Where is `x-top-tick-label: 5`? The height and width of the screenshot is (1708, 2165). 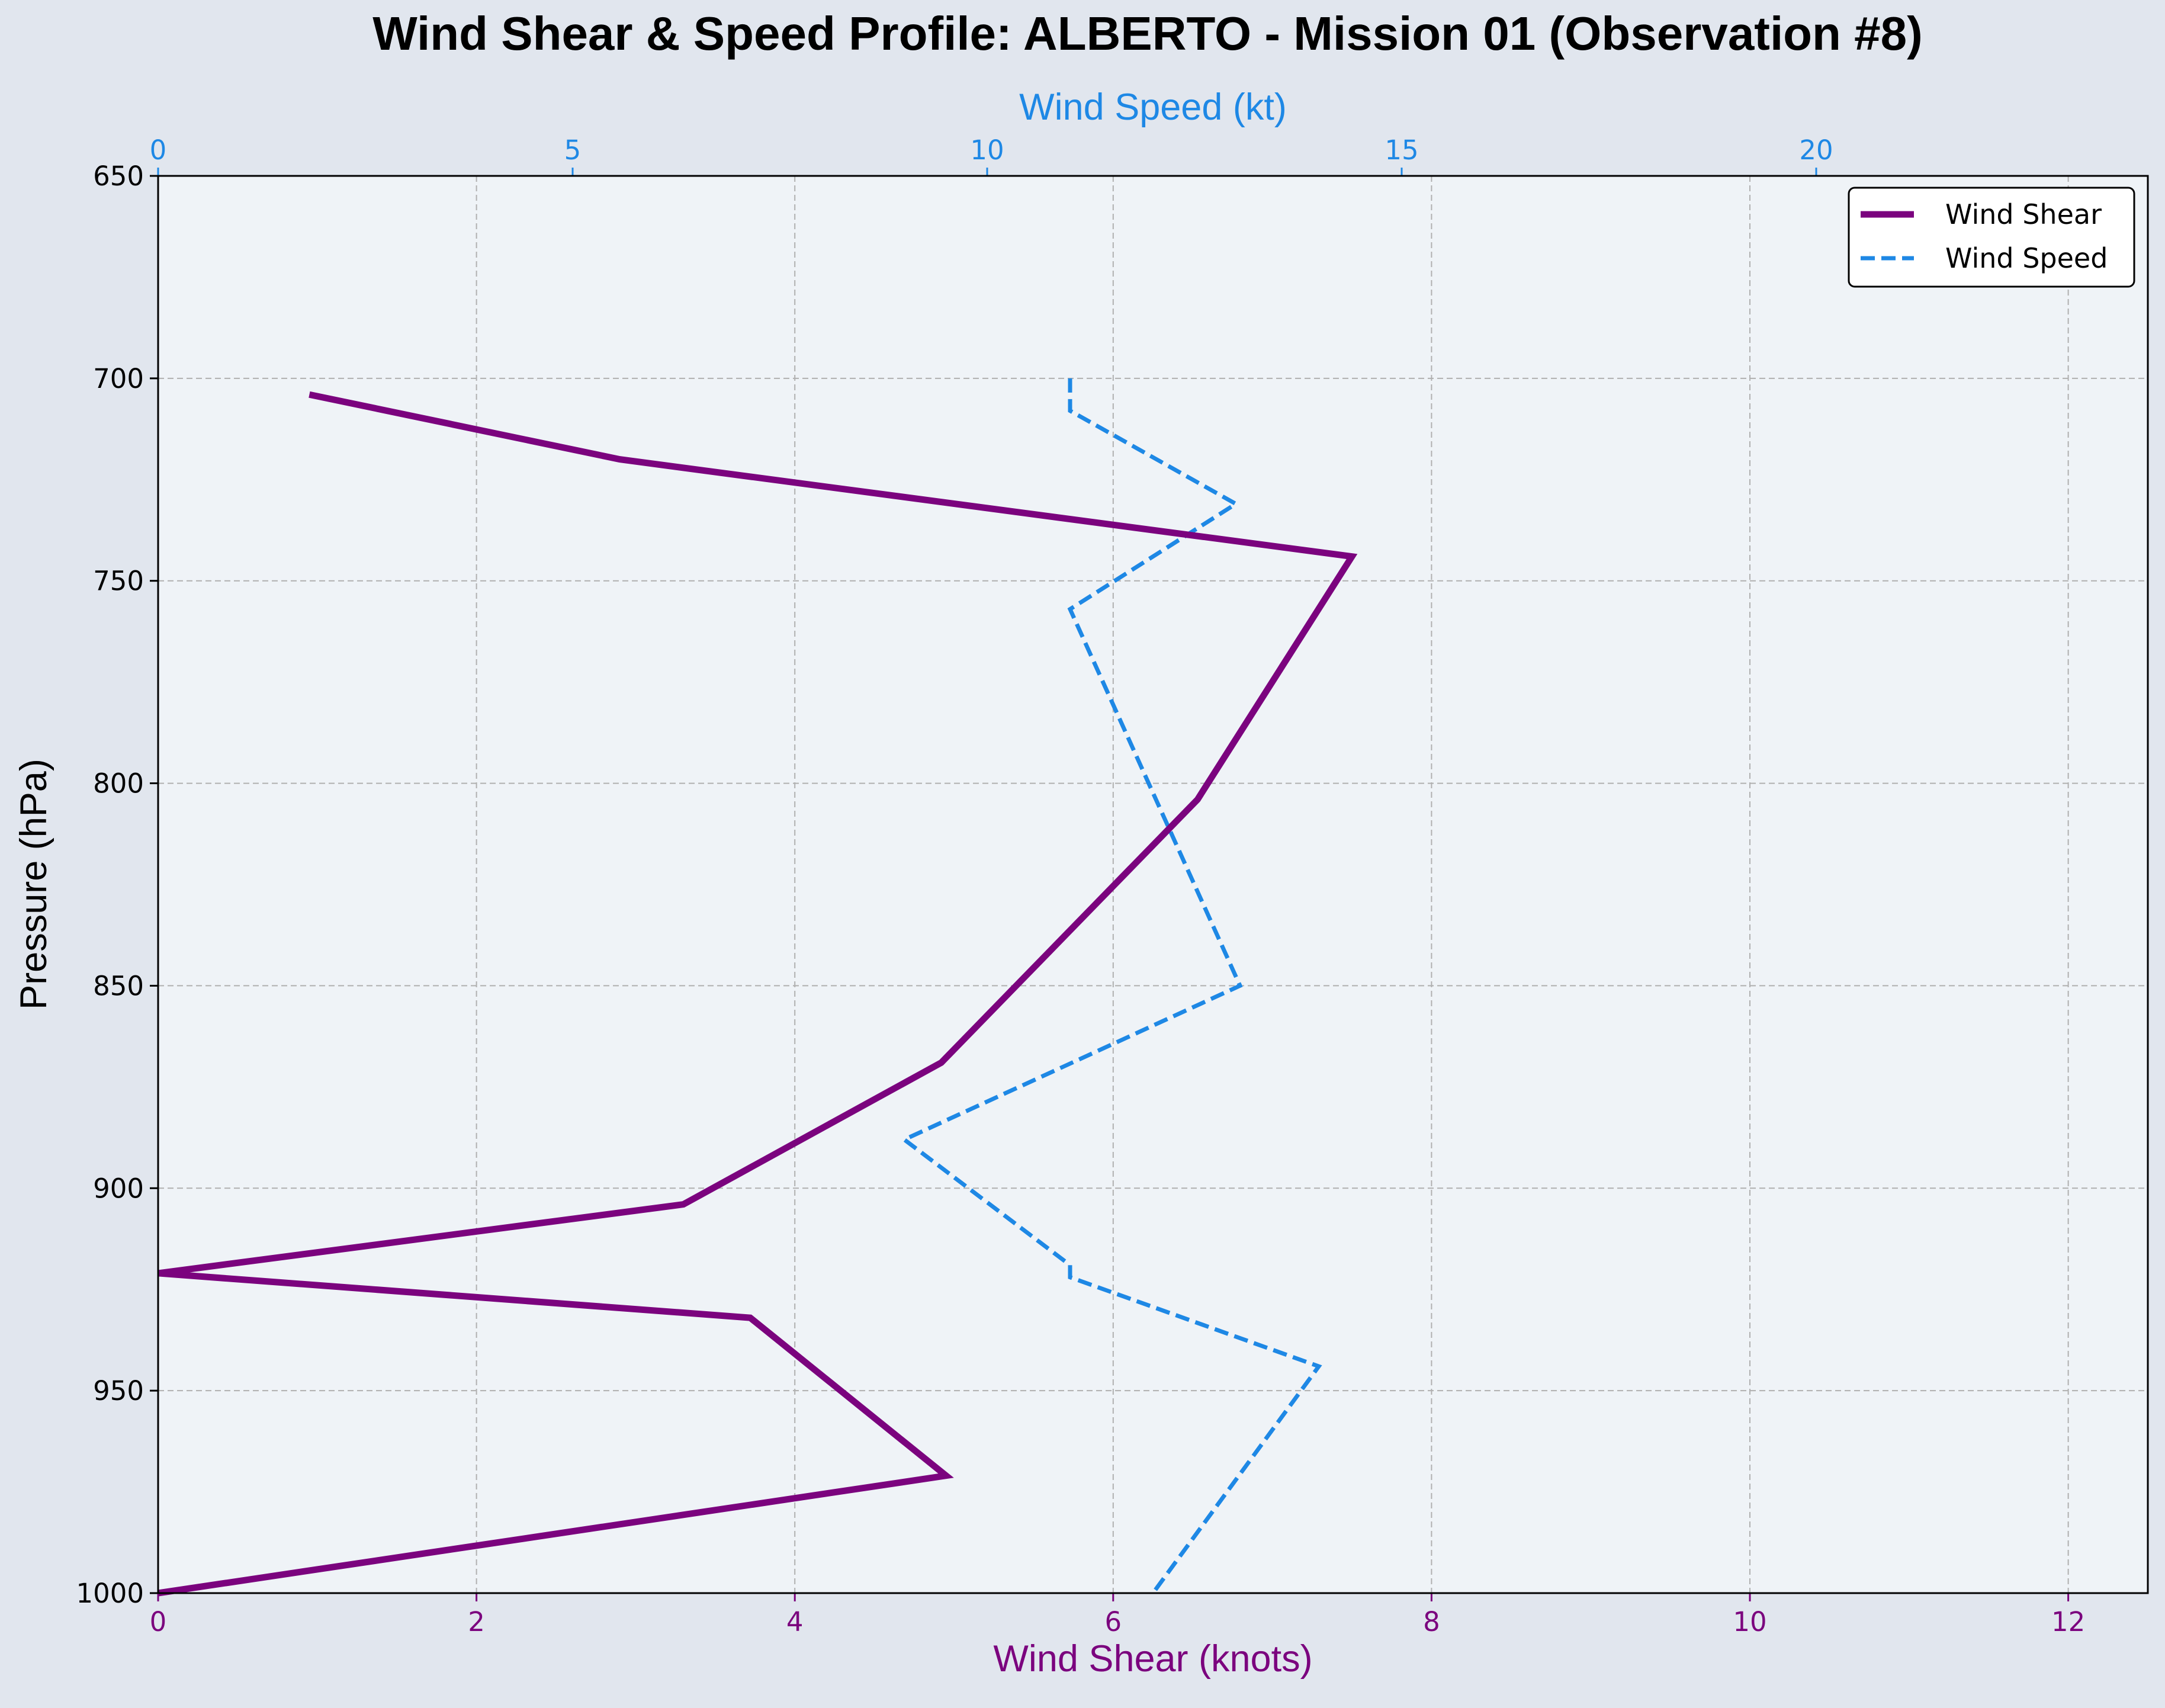
x-top-tick-label: 5 is located at coordinates (573, 150).